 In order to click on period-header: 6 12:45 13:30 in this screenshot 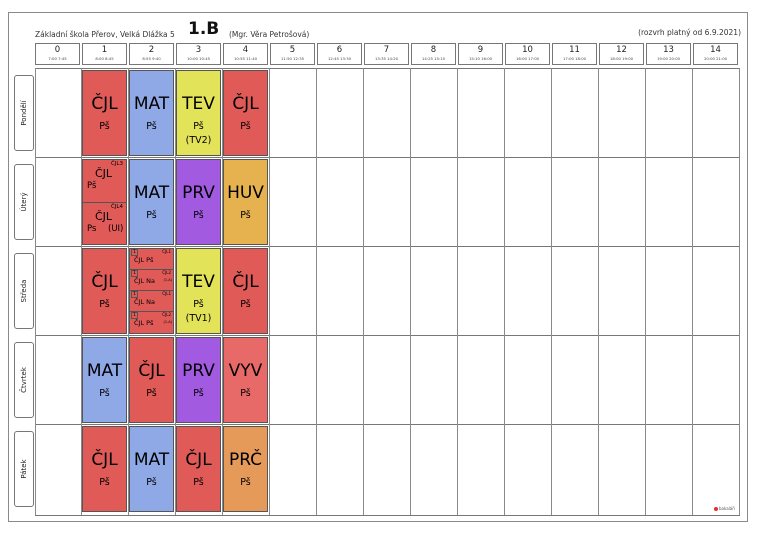, I will do `click(339, 54)`.